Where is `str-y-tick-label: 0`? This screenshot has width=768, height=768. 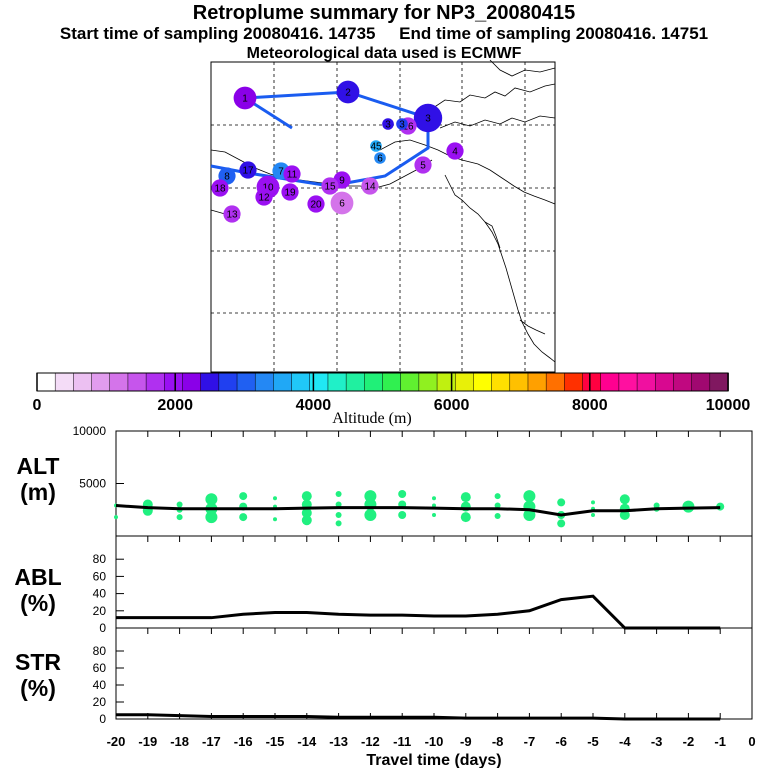 str-y-tick-label: 0 is located at coordinates (102, 719).